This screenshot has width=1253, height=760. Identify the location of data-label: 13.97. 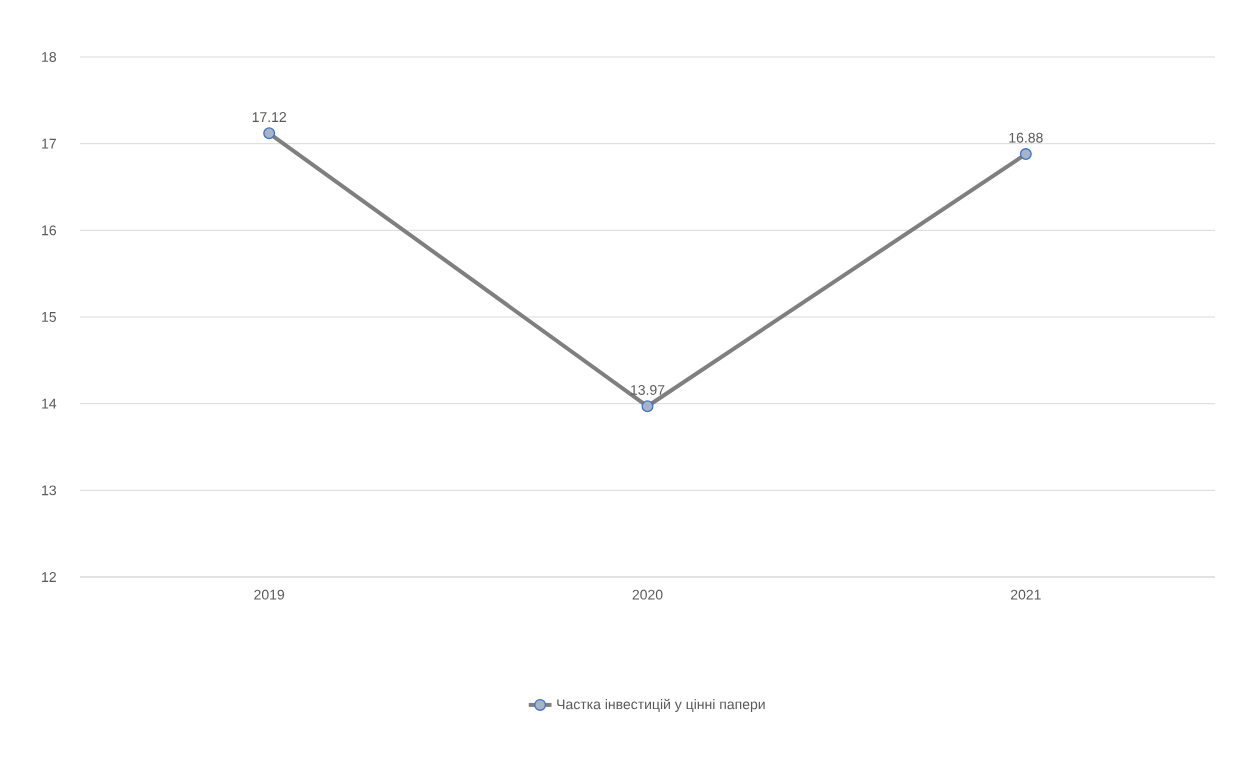
(648, 389).